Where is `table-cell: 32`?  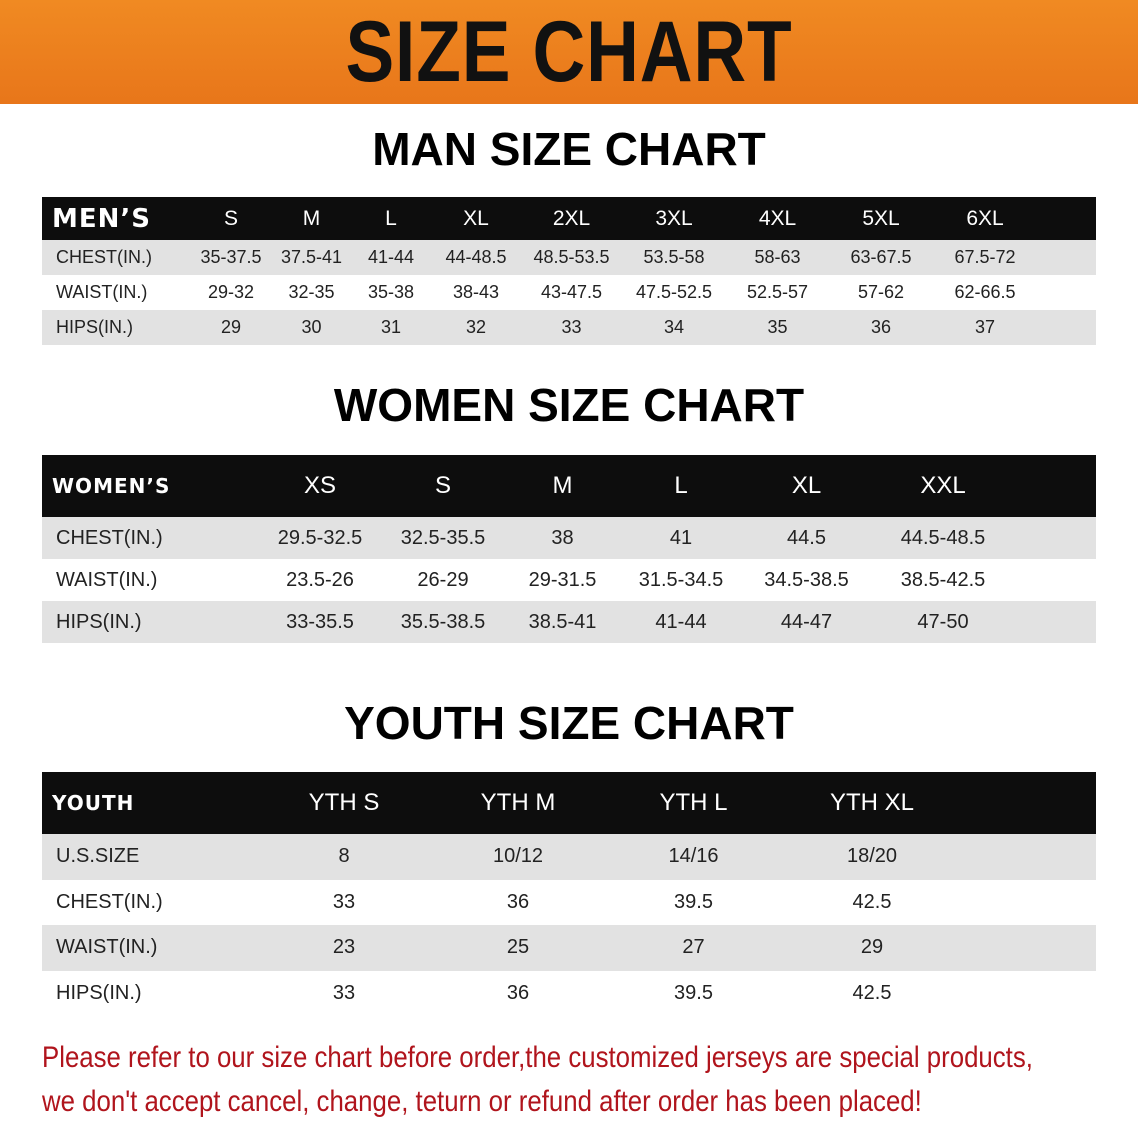
table-cell: 32 is located at coordinates (476, 327).